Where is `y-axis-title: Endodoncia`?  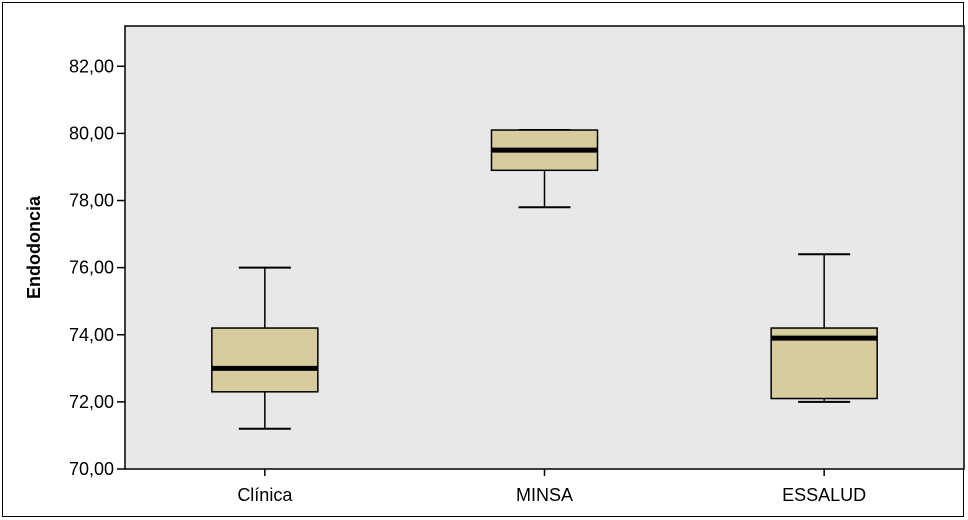
y-axis-title: Endodoncia is located at coordinates (34, 247).